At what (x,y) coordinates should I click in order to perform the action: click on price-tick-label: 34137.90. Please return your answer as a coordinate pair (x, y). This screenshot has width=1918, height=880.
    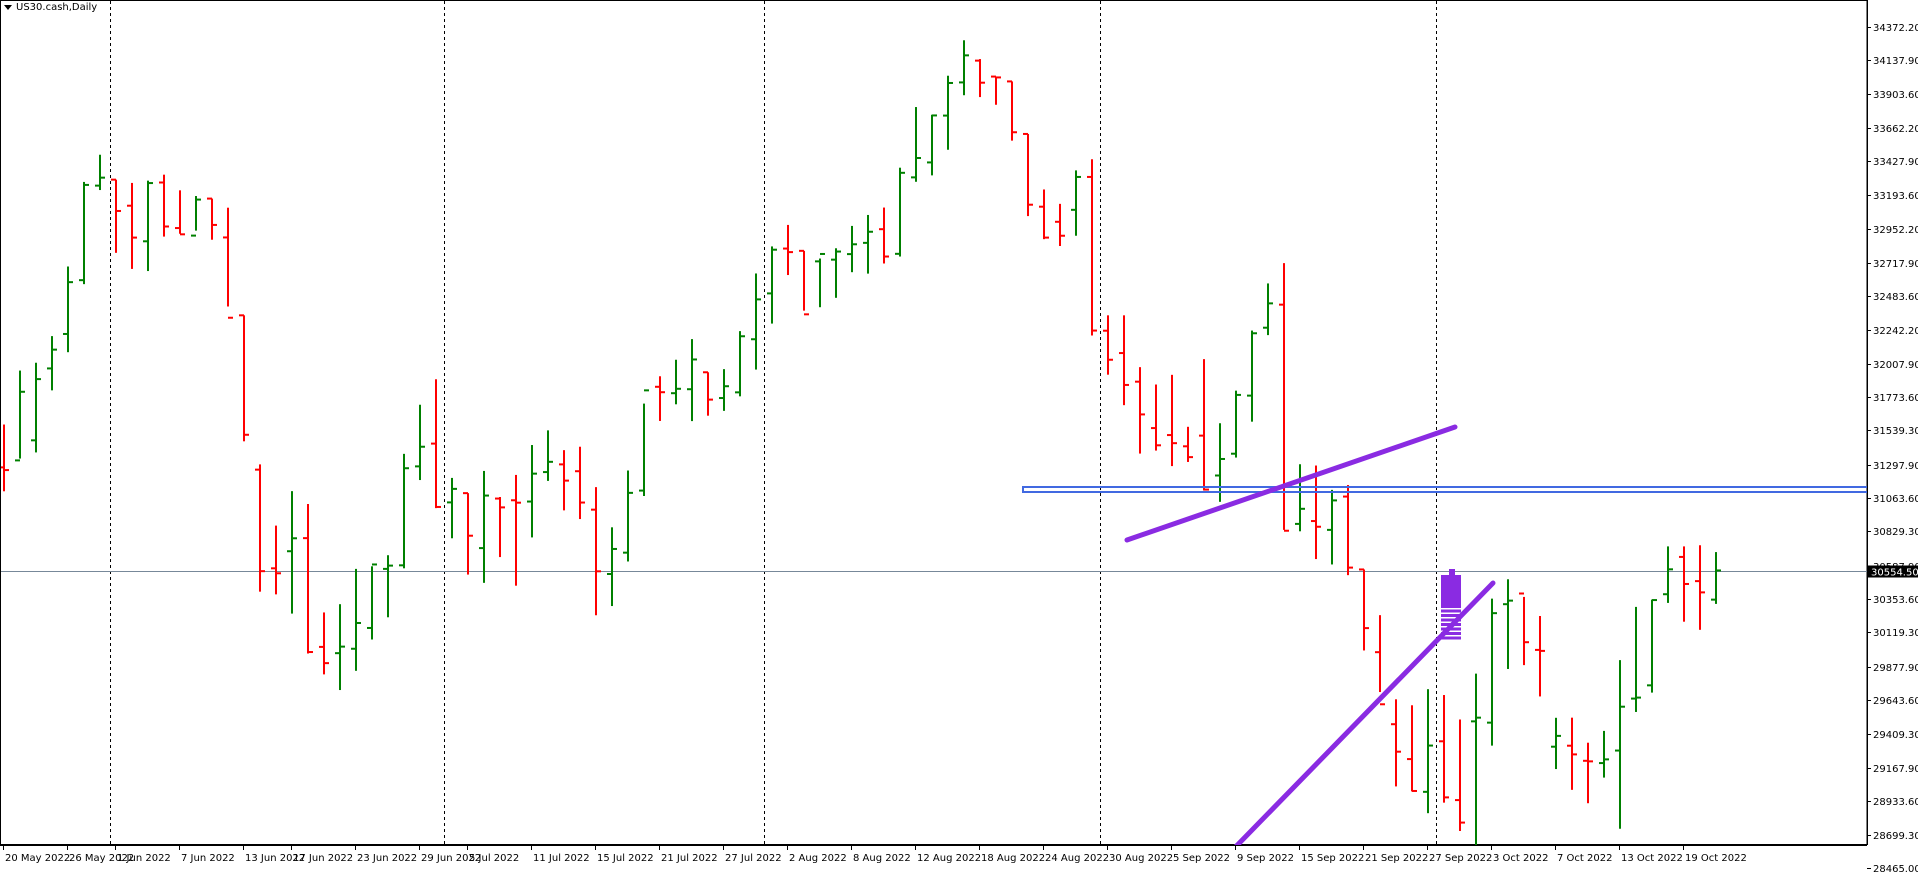
    Looking at the image, I should click on (1895, 61).